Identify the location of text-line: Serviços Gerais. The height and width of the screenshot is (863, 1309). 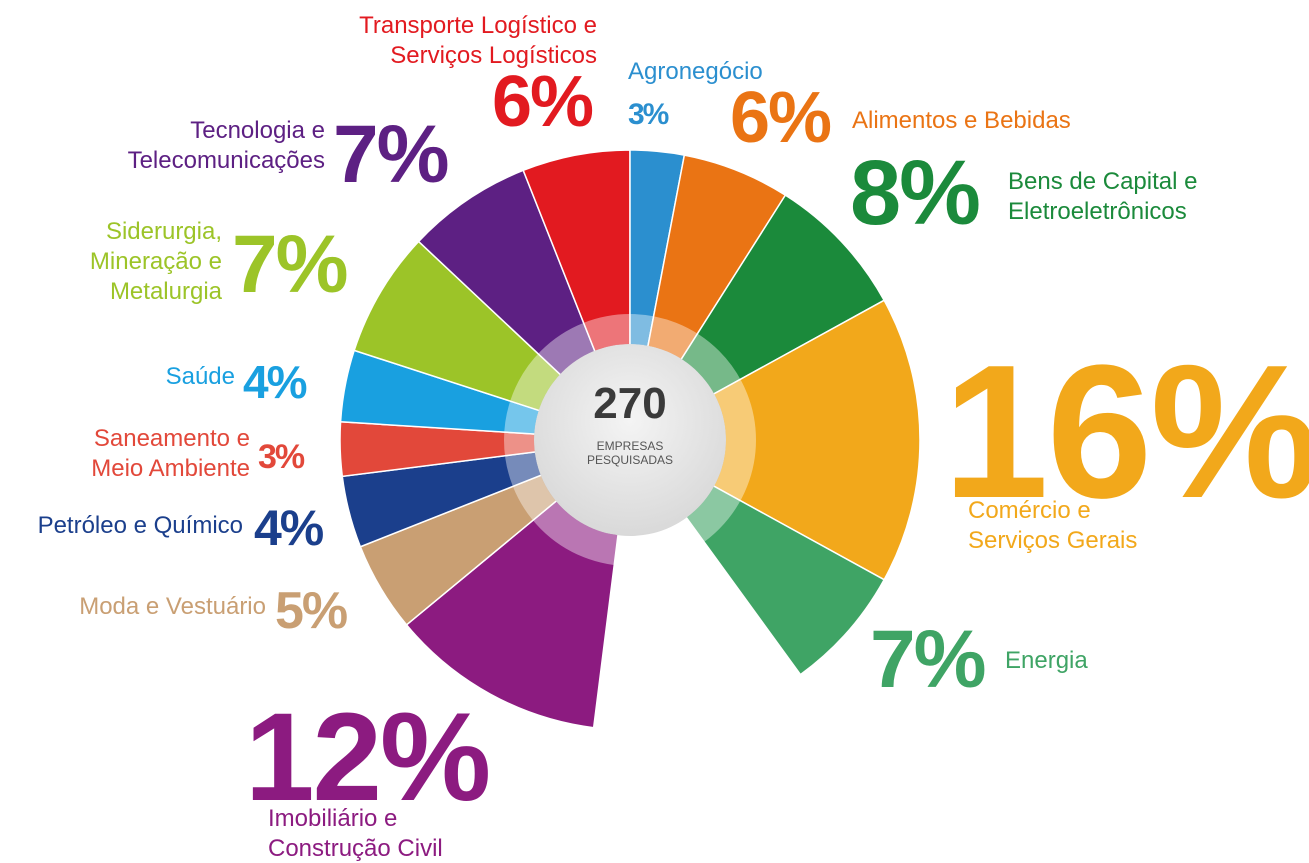
(1052, 540).